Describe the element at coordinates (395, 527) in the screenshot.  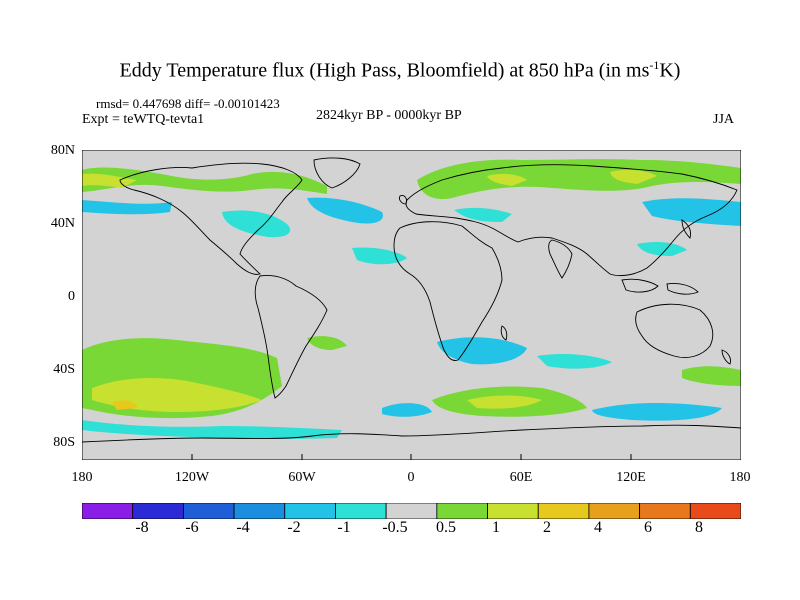
I see `colorbar-label: -0.5` at that location.